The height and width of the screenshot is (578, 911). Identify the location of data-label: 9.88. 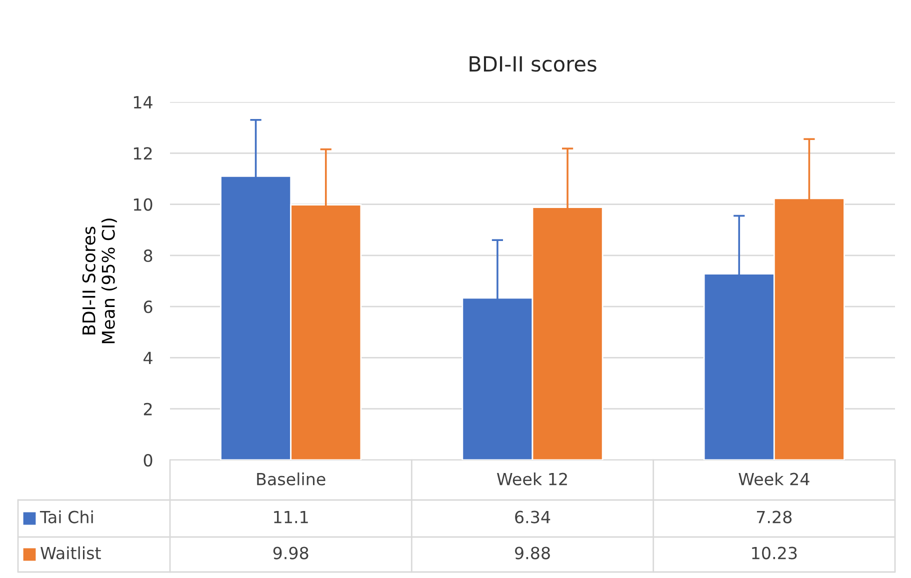
(532, 553).